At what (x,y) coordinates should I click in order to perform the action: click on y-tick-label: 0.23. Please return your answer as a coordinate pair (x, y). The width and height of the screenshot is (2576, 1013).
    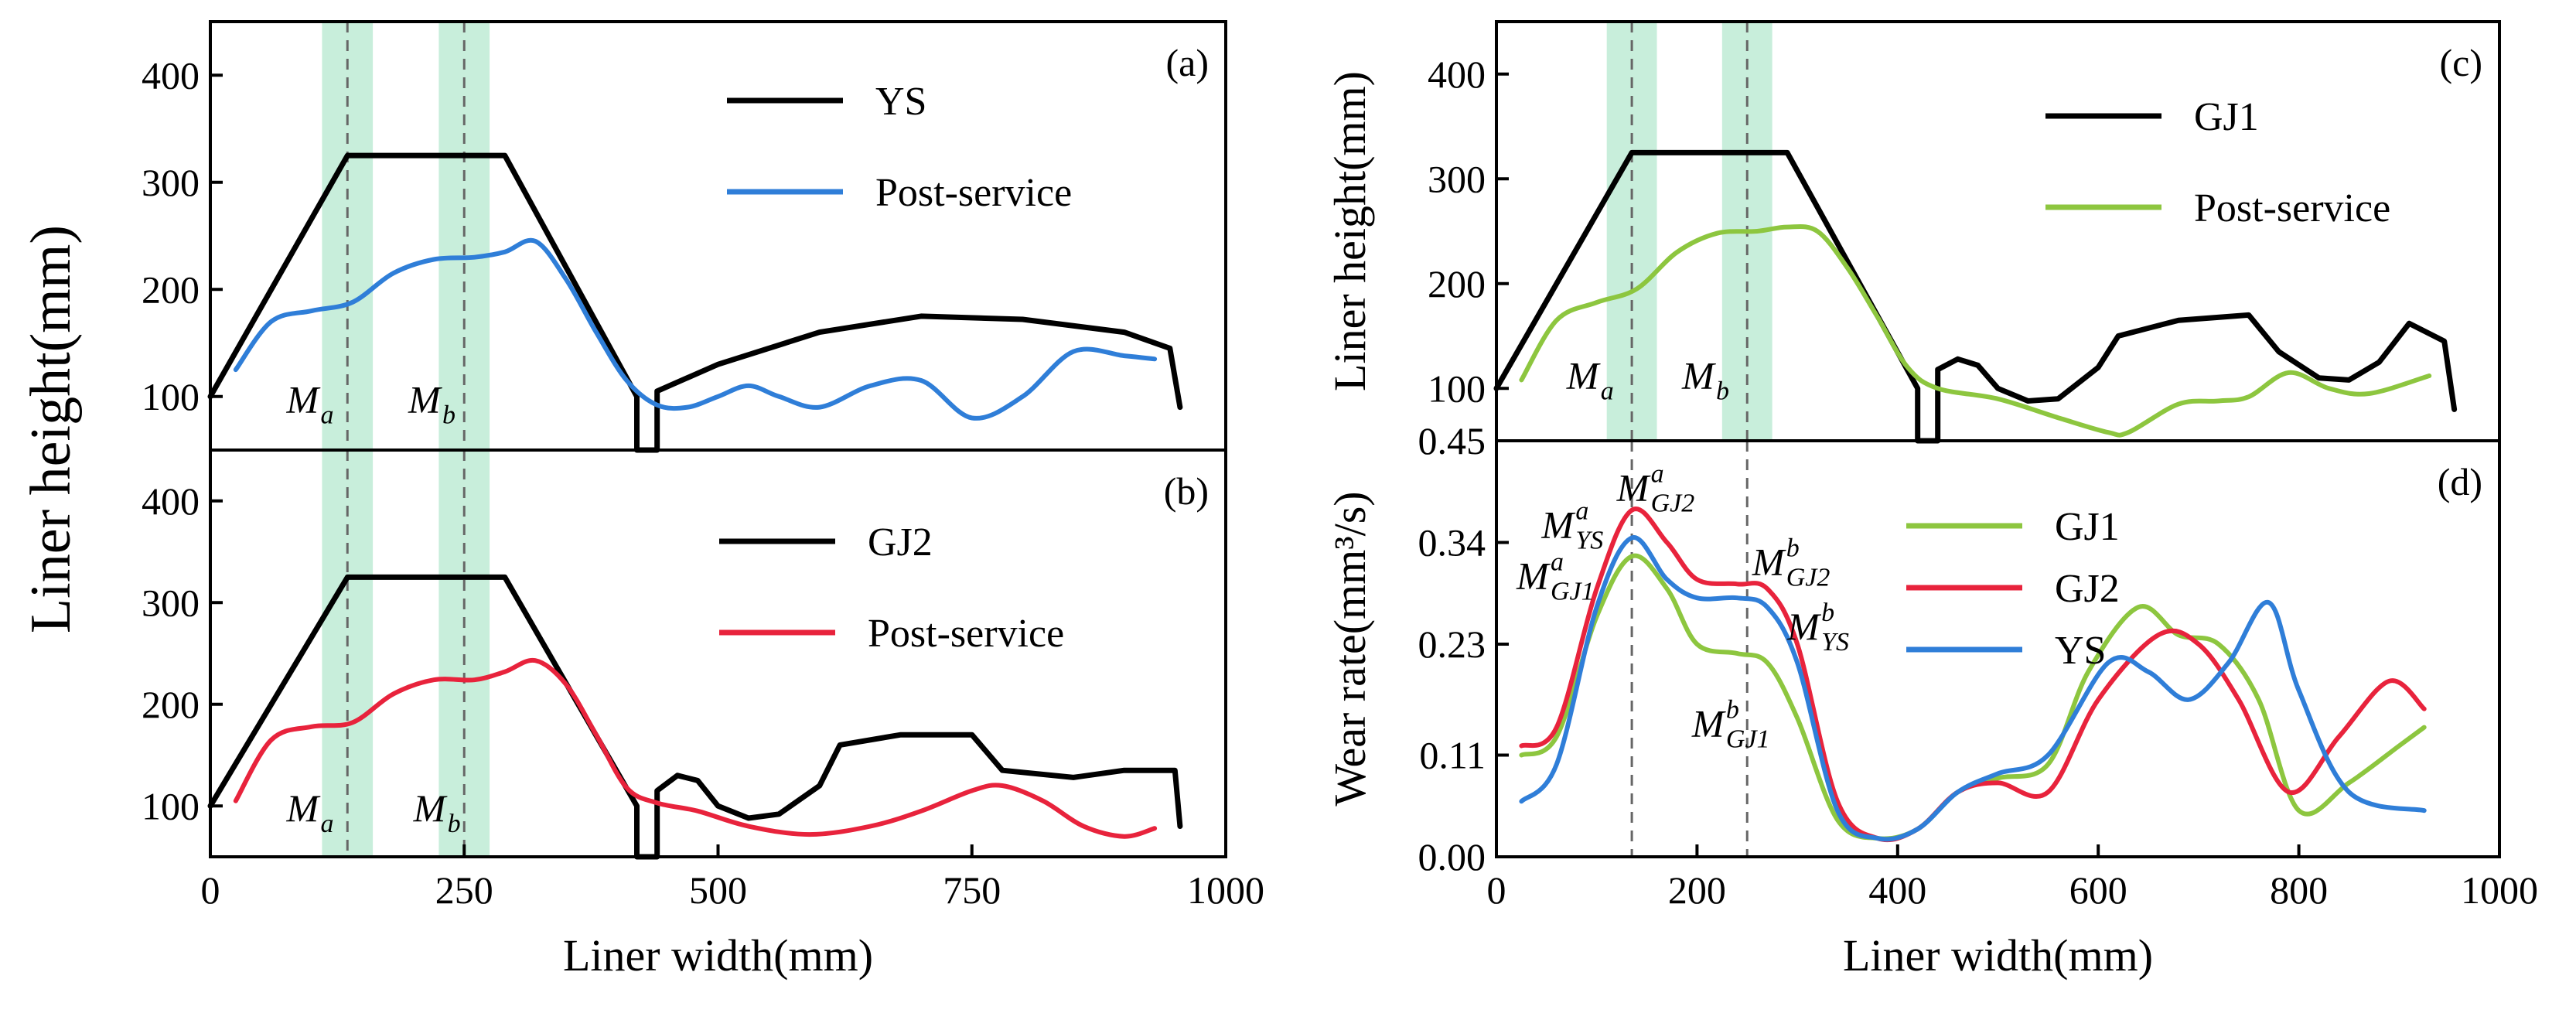
    Looking at the image, I should click on (1452, 644).